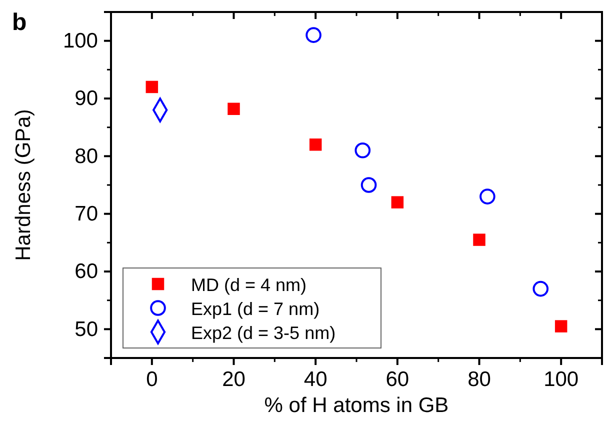 Image resolution: width=605 pixels, height=422 pixels. Describe the element at coordinates (561, 379) in the screenshot. I see `x-tick-label: 100` at that location.